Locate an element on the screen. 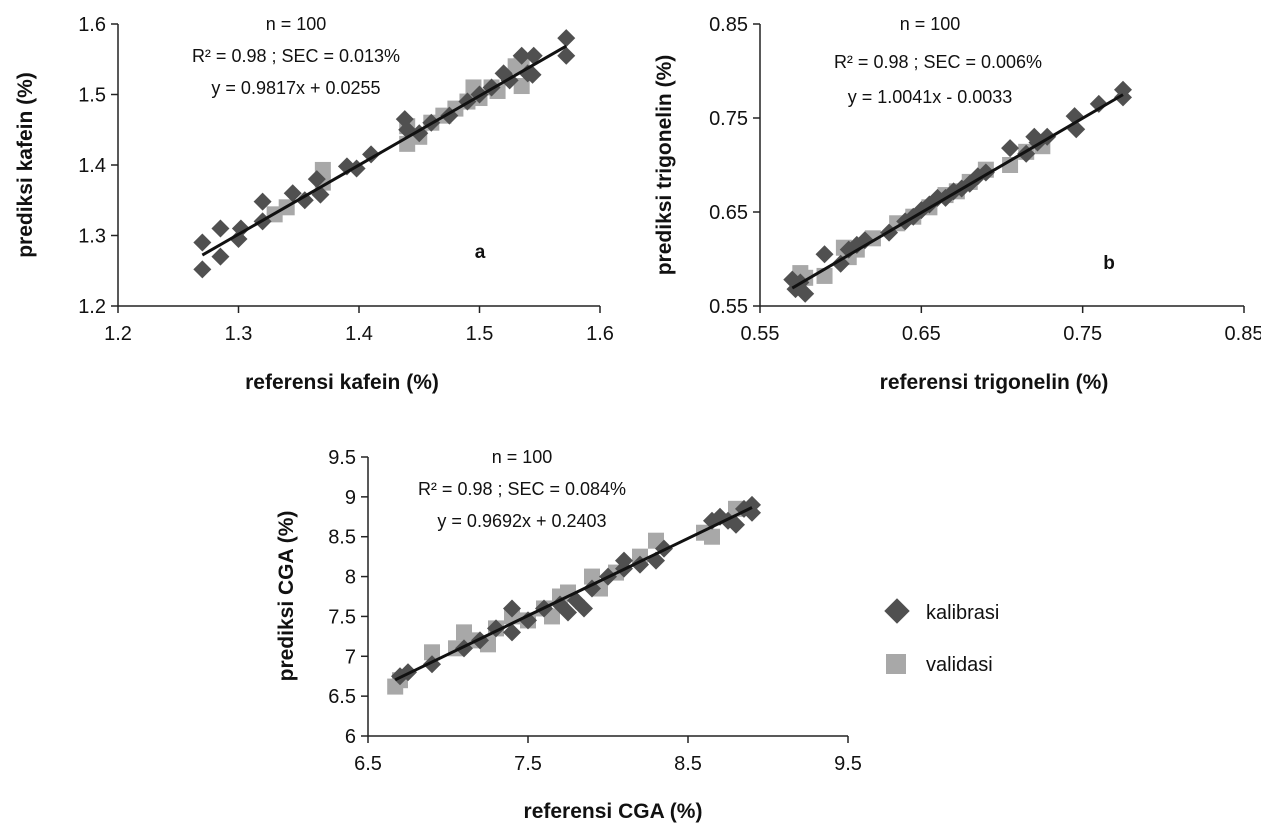 The width and height of the screenshot is (1261, 823). x-tick-label: 0.75 is located at coordinates (1082, 334).